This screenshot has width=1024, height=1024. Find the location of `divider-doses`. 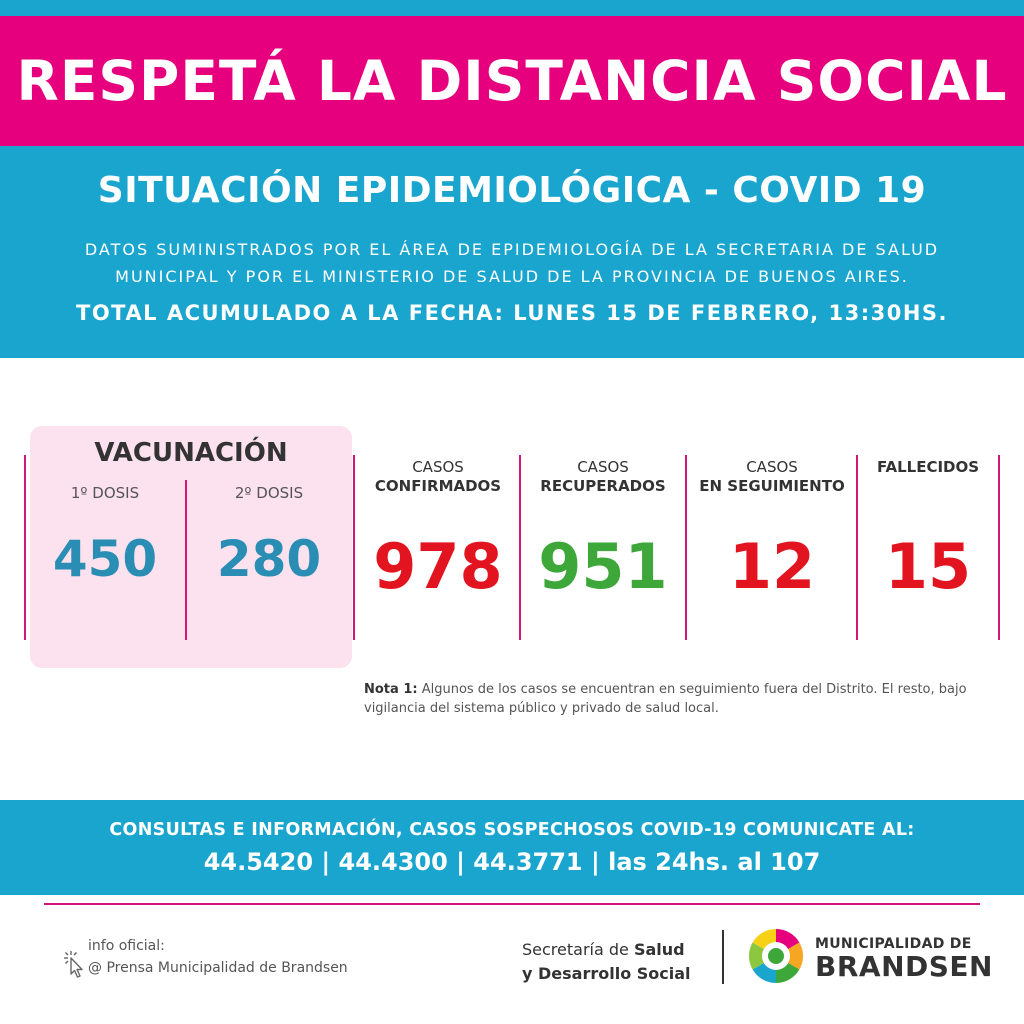

divider-doses is located at coordinates (186, 560).